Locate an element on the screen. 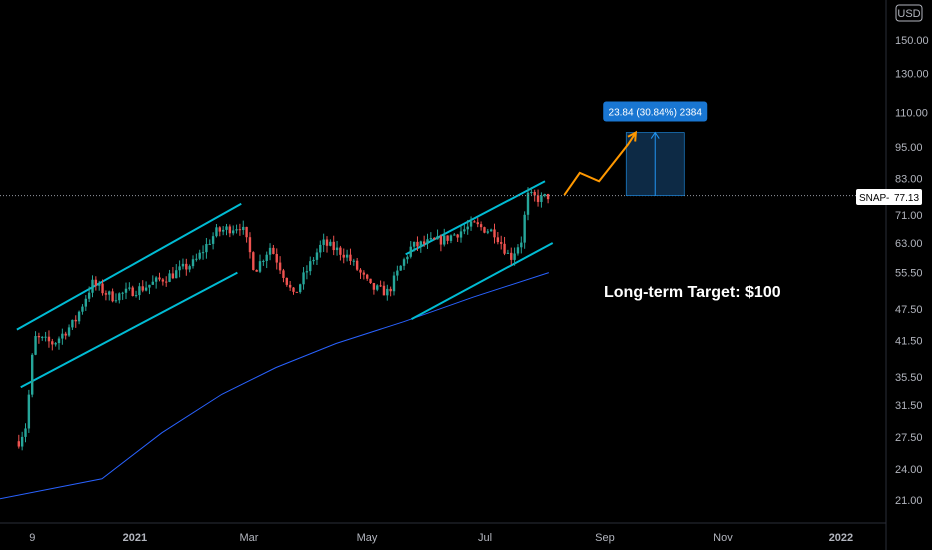  channel-2-upper-line is located at coordinates (475, 218).